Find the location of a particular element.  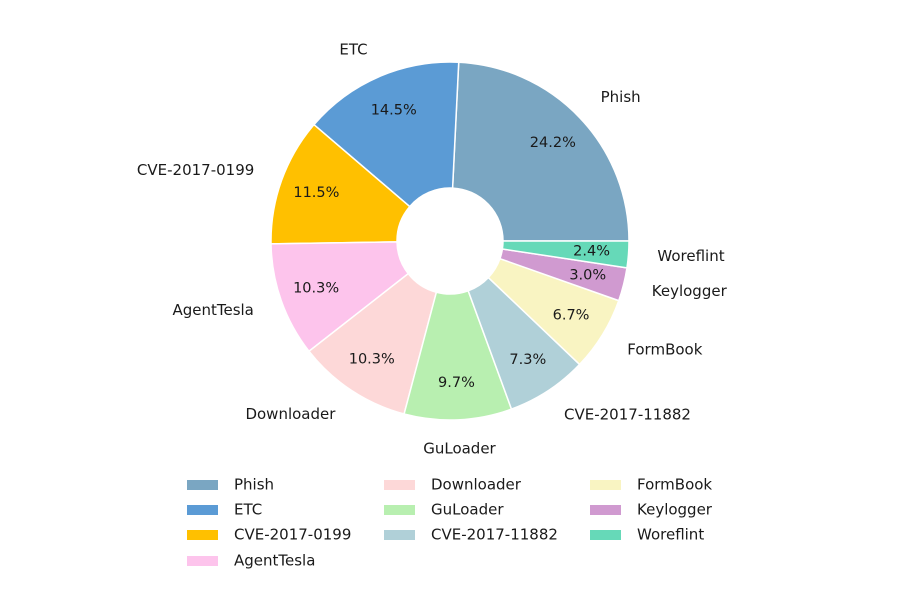

legend-swatch-phish is located at coordinates (202, 485).